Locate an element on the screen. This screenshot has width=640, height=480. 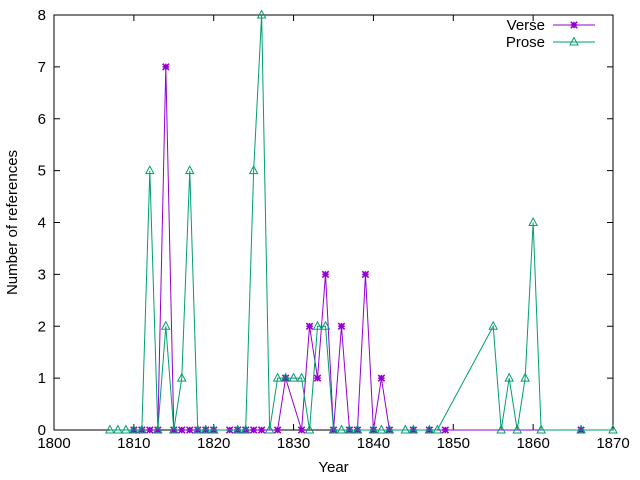
y-tick-label: 6 is located at coordinates (42, 119).